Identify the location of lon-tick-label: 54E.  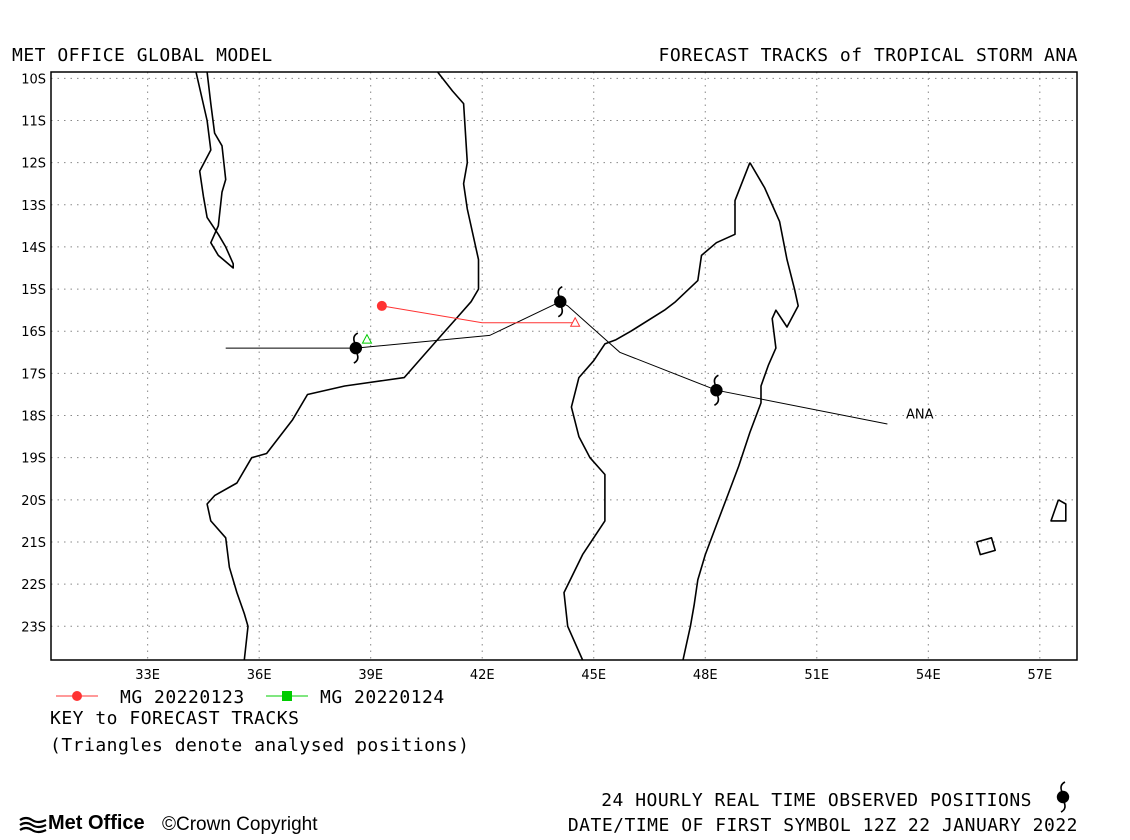
(928, 675).